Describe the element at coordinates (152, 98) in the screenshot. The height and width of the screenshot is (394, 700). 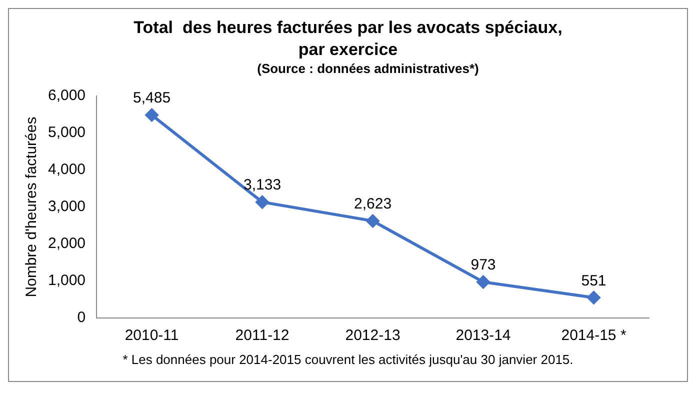
I see `data-label: 5,485` at that location.